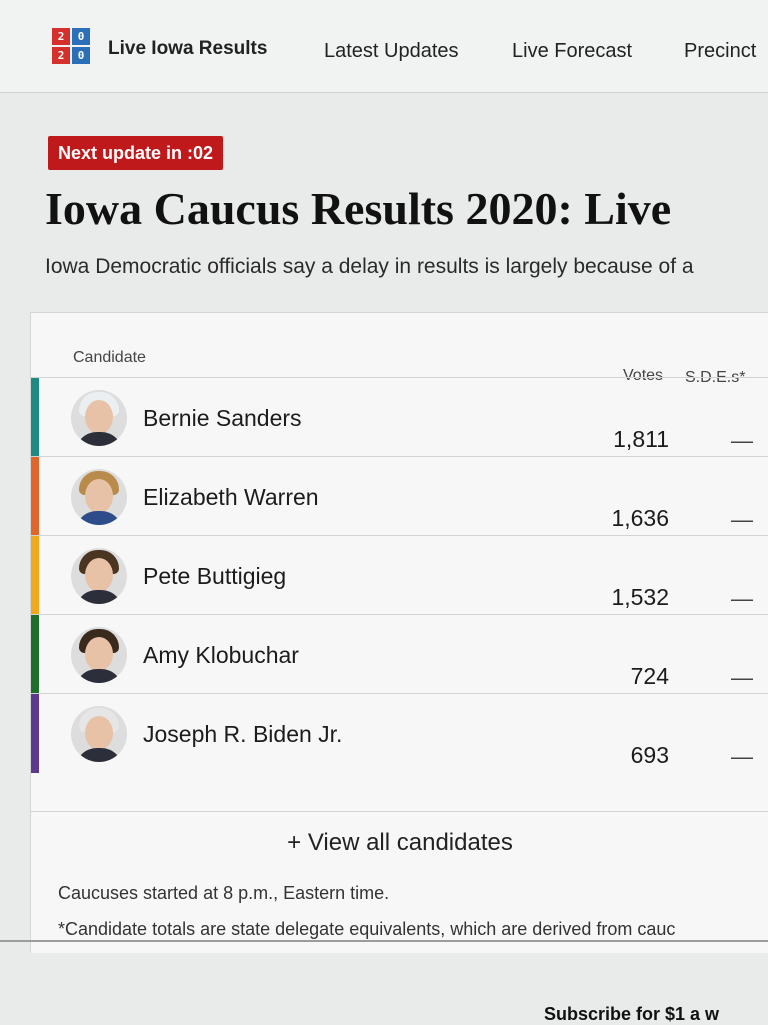 This screenshot has height=1025, width=768. I want to click on header-votes: Votes, so click(643, 375).